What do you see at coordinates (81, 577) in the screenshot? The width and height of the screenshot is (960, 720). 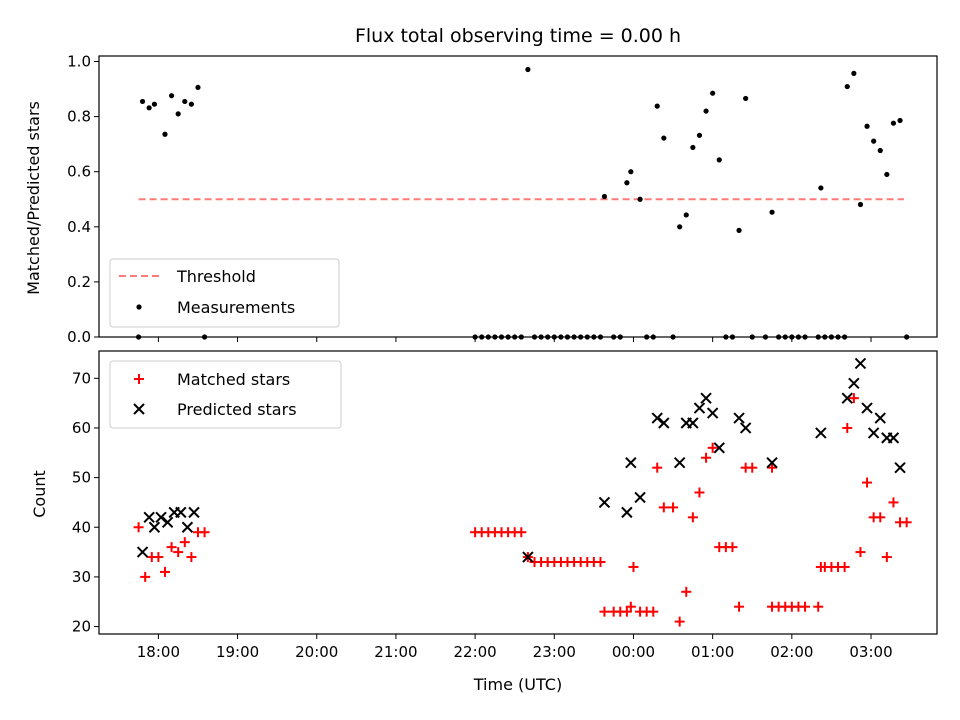 I see `y-tick-label: 30` at bounding box center [81, 577].